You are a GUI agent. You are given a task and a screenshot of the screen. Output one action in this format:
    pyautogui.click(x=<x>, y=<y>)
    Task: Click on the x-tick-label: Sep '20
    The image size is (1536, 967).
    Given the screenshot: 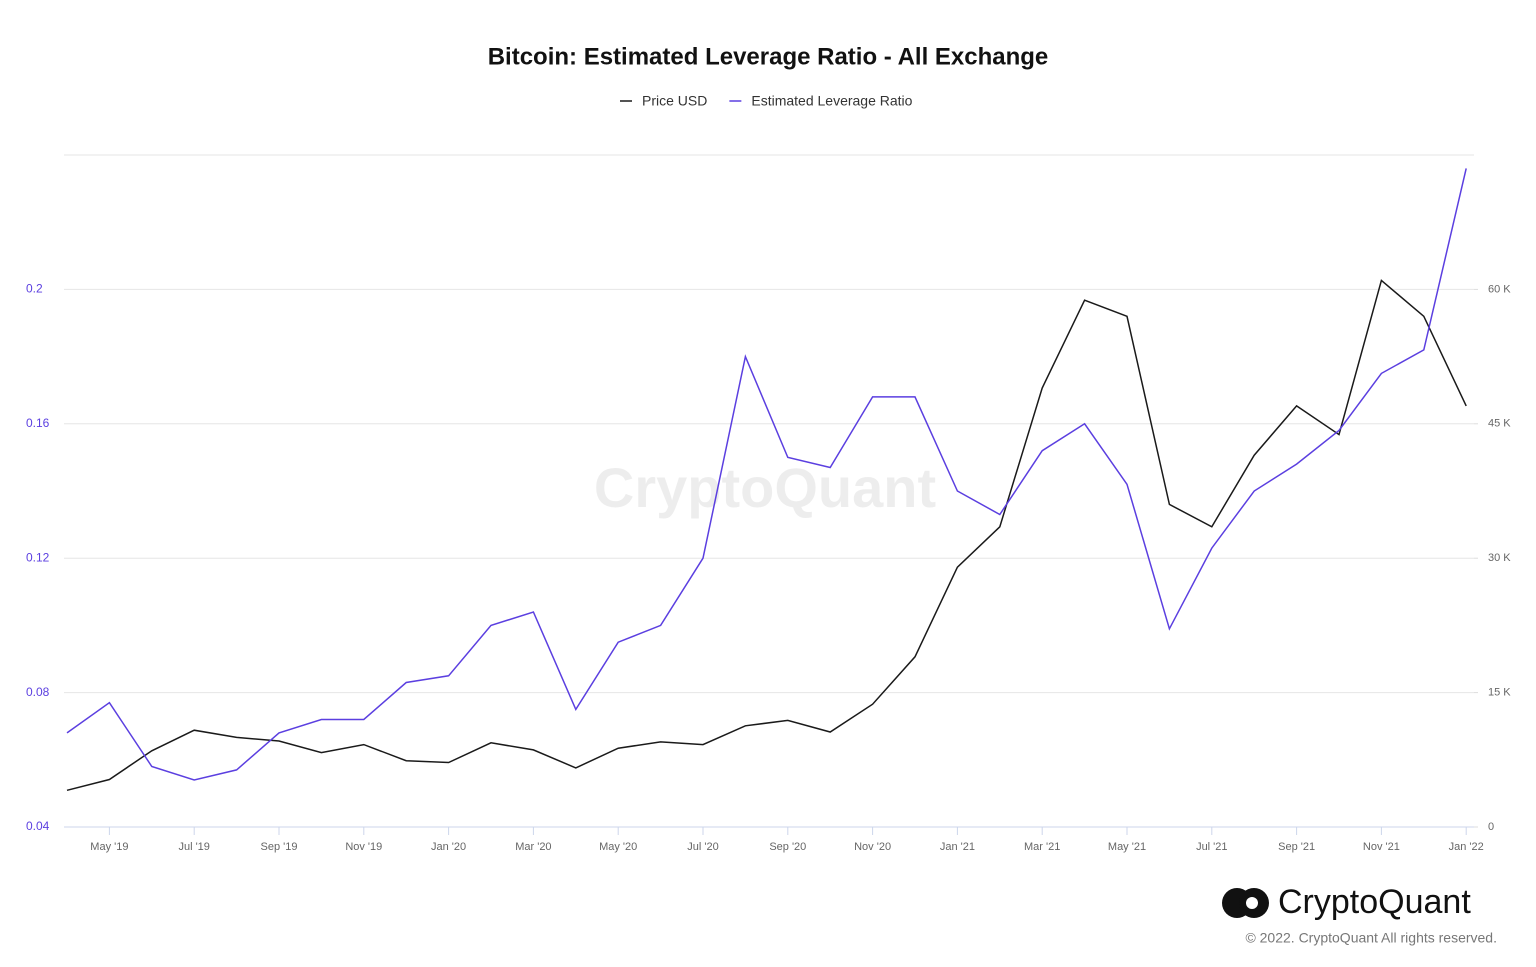 What is the action you would take?
    pyautogui.click(x=787, y=847)
    